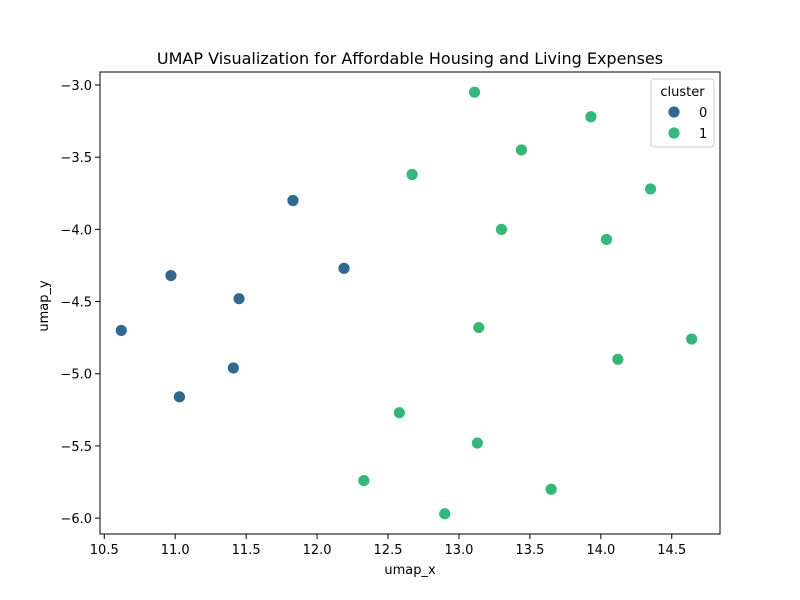  What do you see at coordinates (76, 86) in the screenshot?
I see `y-tick-label: −3.0` at bounding box center [76, 86].